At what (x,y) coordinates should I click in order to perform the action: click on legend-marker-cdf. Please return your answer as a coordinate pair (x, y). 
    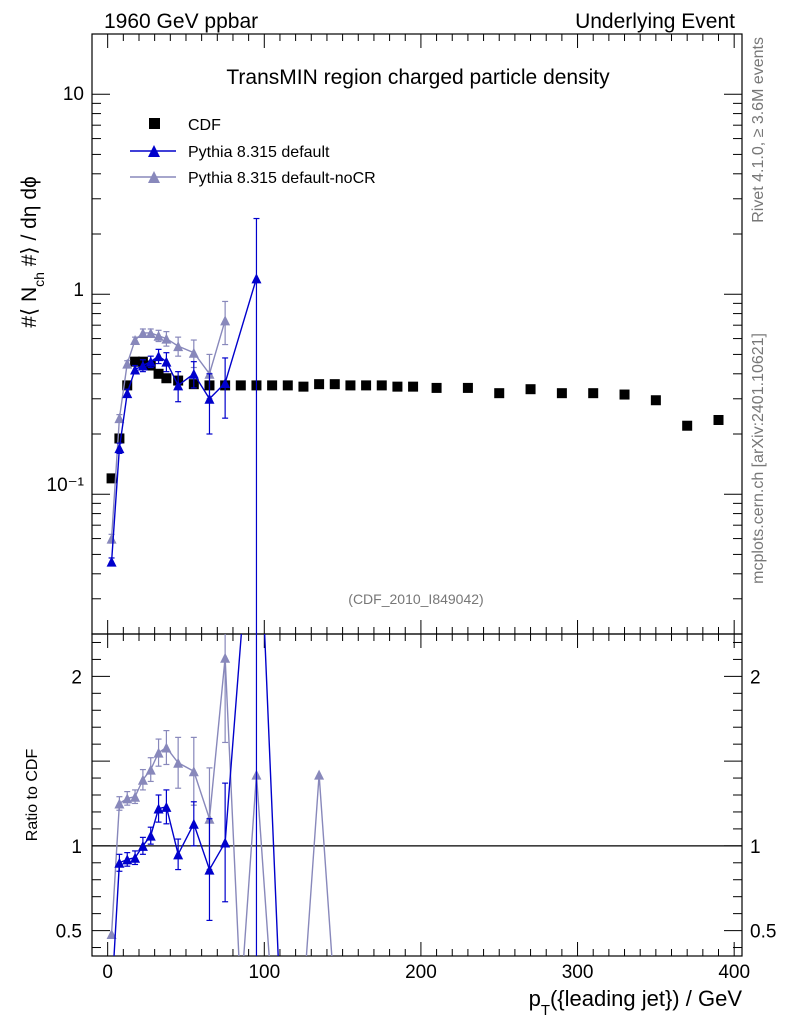
    Looking at the image, I should click on (154, 123).